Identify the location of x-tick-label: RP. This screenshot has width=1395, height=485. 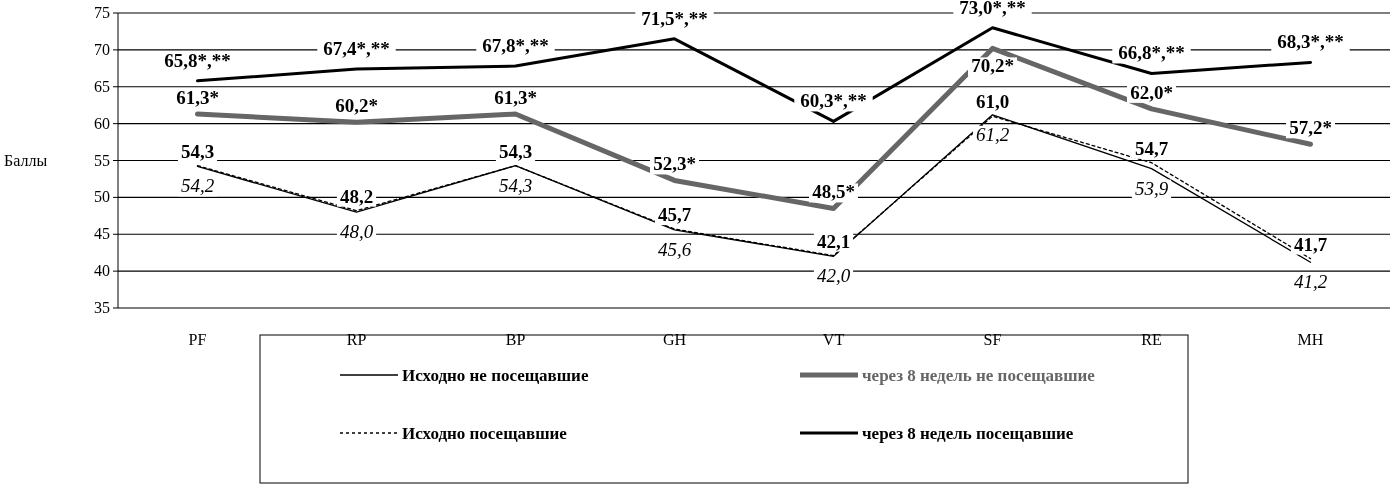
(356, 339).